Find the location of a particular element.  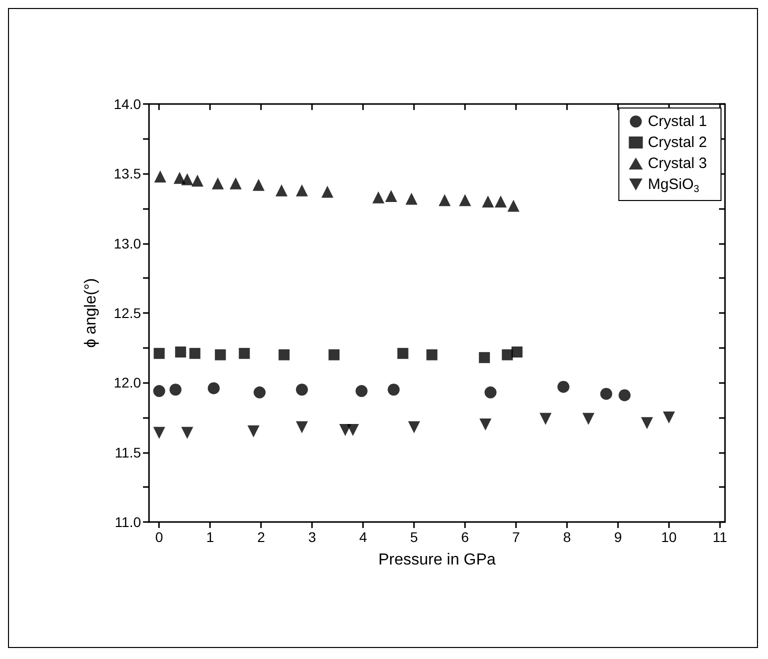

x-tick-label: 1 is located at coordinates (210, 537).